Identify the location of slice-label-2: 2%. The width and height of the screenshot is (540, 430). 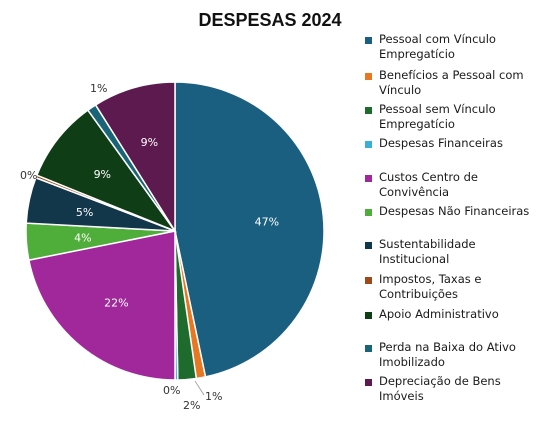
(191, 405).